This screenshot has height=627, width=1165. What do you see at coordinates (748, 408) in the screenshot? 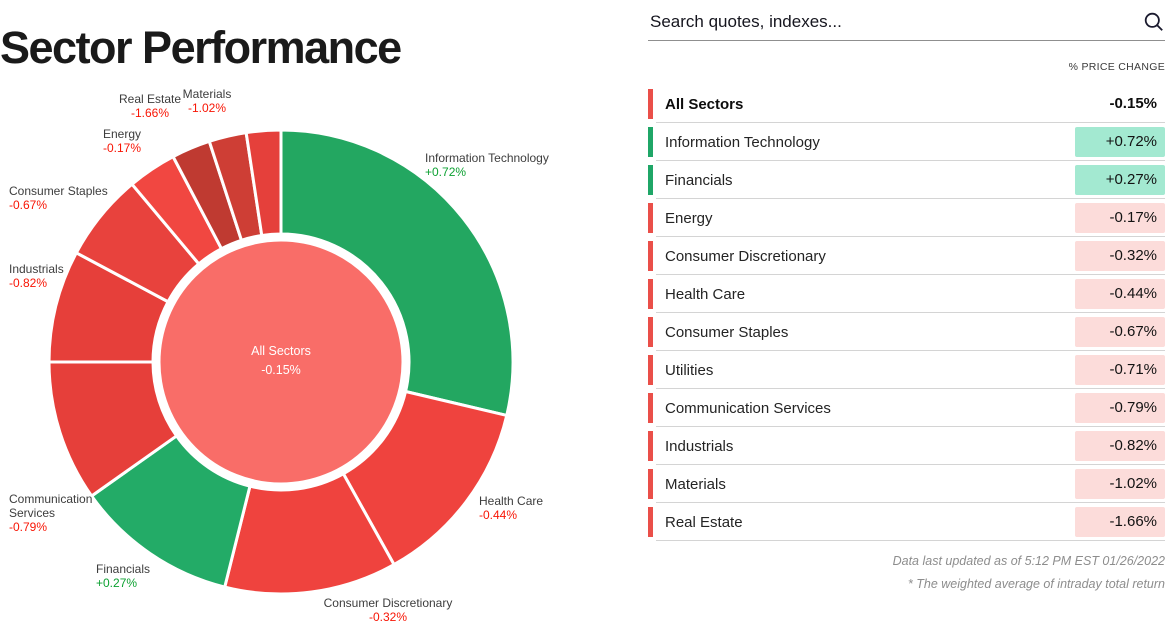
I see `row-sector-name: Communication Services` at bounding box center [748, 408].